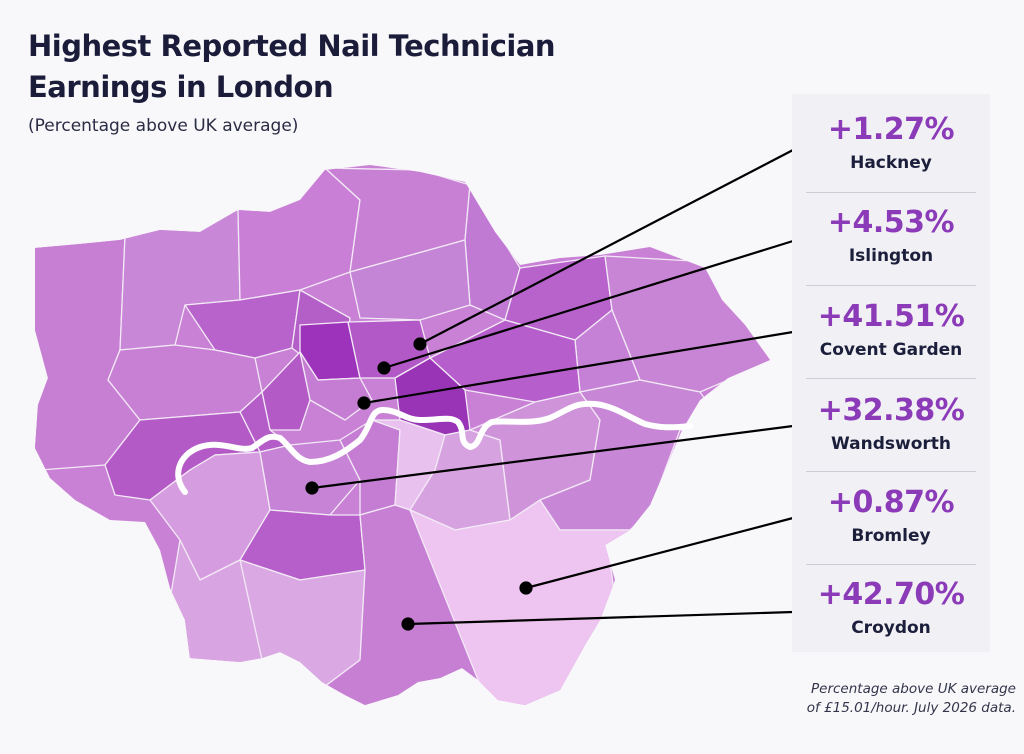  I want to click on hackney-connector, so click(606, 247).